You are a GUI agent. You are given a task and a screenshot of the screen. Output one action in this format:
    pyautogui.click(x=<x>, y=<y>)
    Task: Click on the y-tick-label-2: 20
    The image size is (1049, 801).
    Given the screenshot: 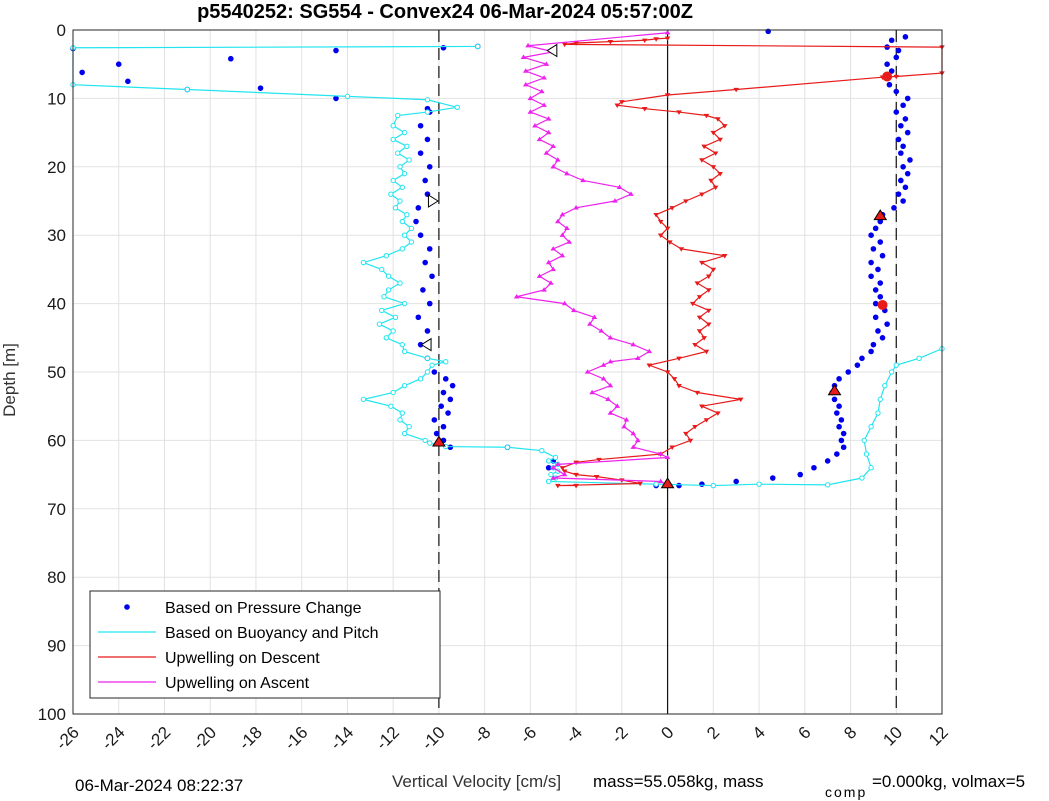 What is the action you would take?
    pyautogui.click(x=56, y=167)
    